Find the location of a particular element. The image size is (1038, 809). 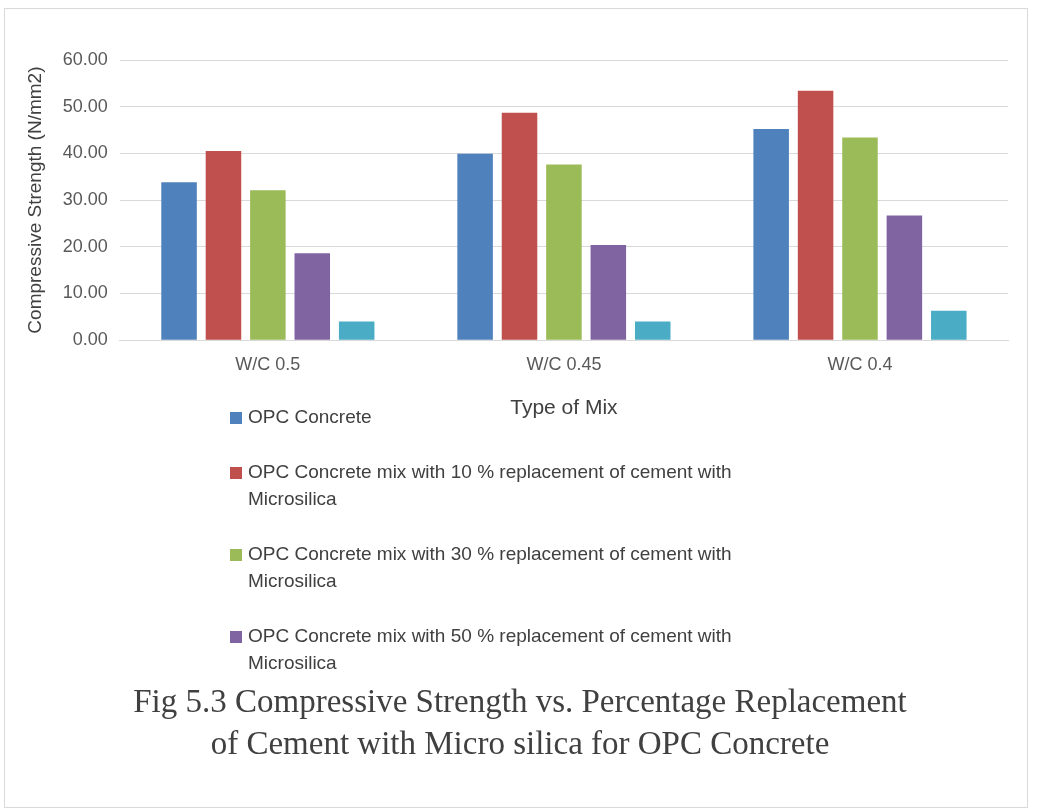

legend-label: OPC Concrete mix with 50 % replacement of cement with Microsilica is located at coordinates (490, 649).